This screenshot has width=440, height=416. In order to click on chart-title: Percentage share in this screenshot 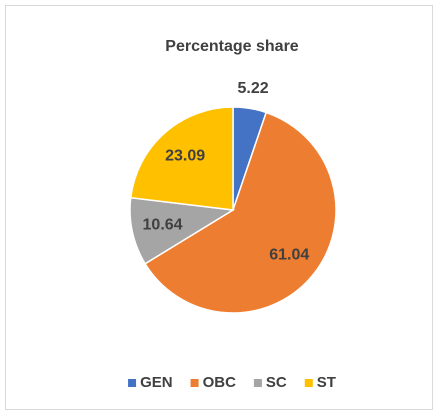, I will do `click(232, 46)`.